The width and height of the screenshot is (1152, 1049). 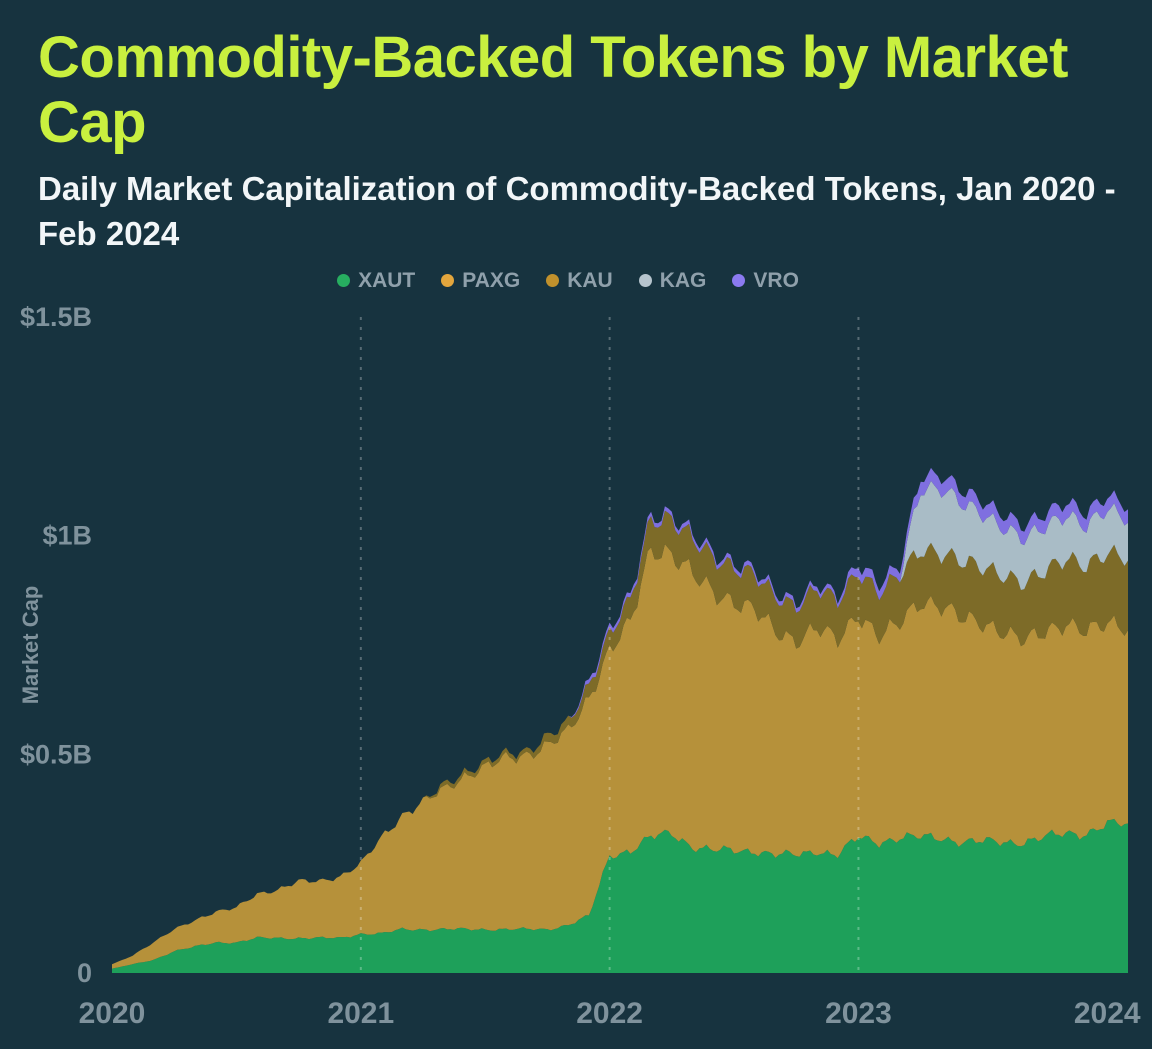 What do you see at coordinates (553, 90) in the screenshot?
I see `page-title: Commodity-Backed Tokens by Market Cap` at bounding box center [553, 90].